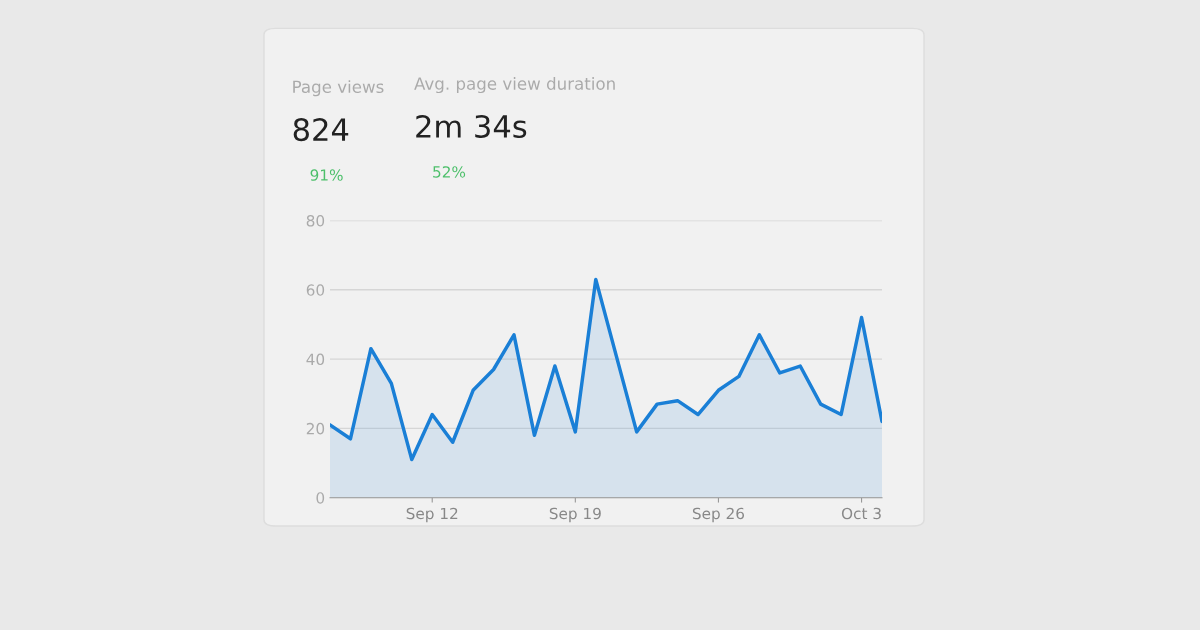  What do you see at coordinates (315, 359) in the screenshot?
I see `y-tick-label: 40` at bounding box center [315, 359].